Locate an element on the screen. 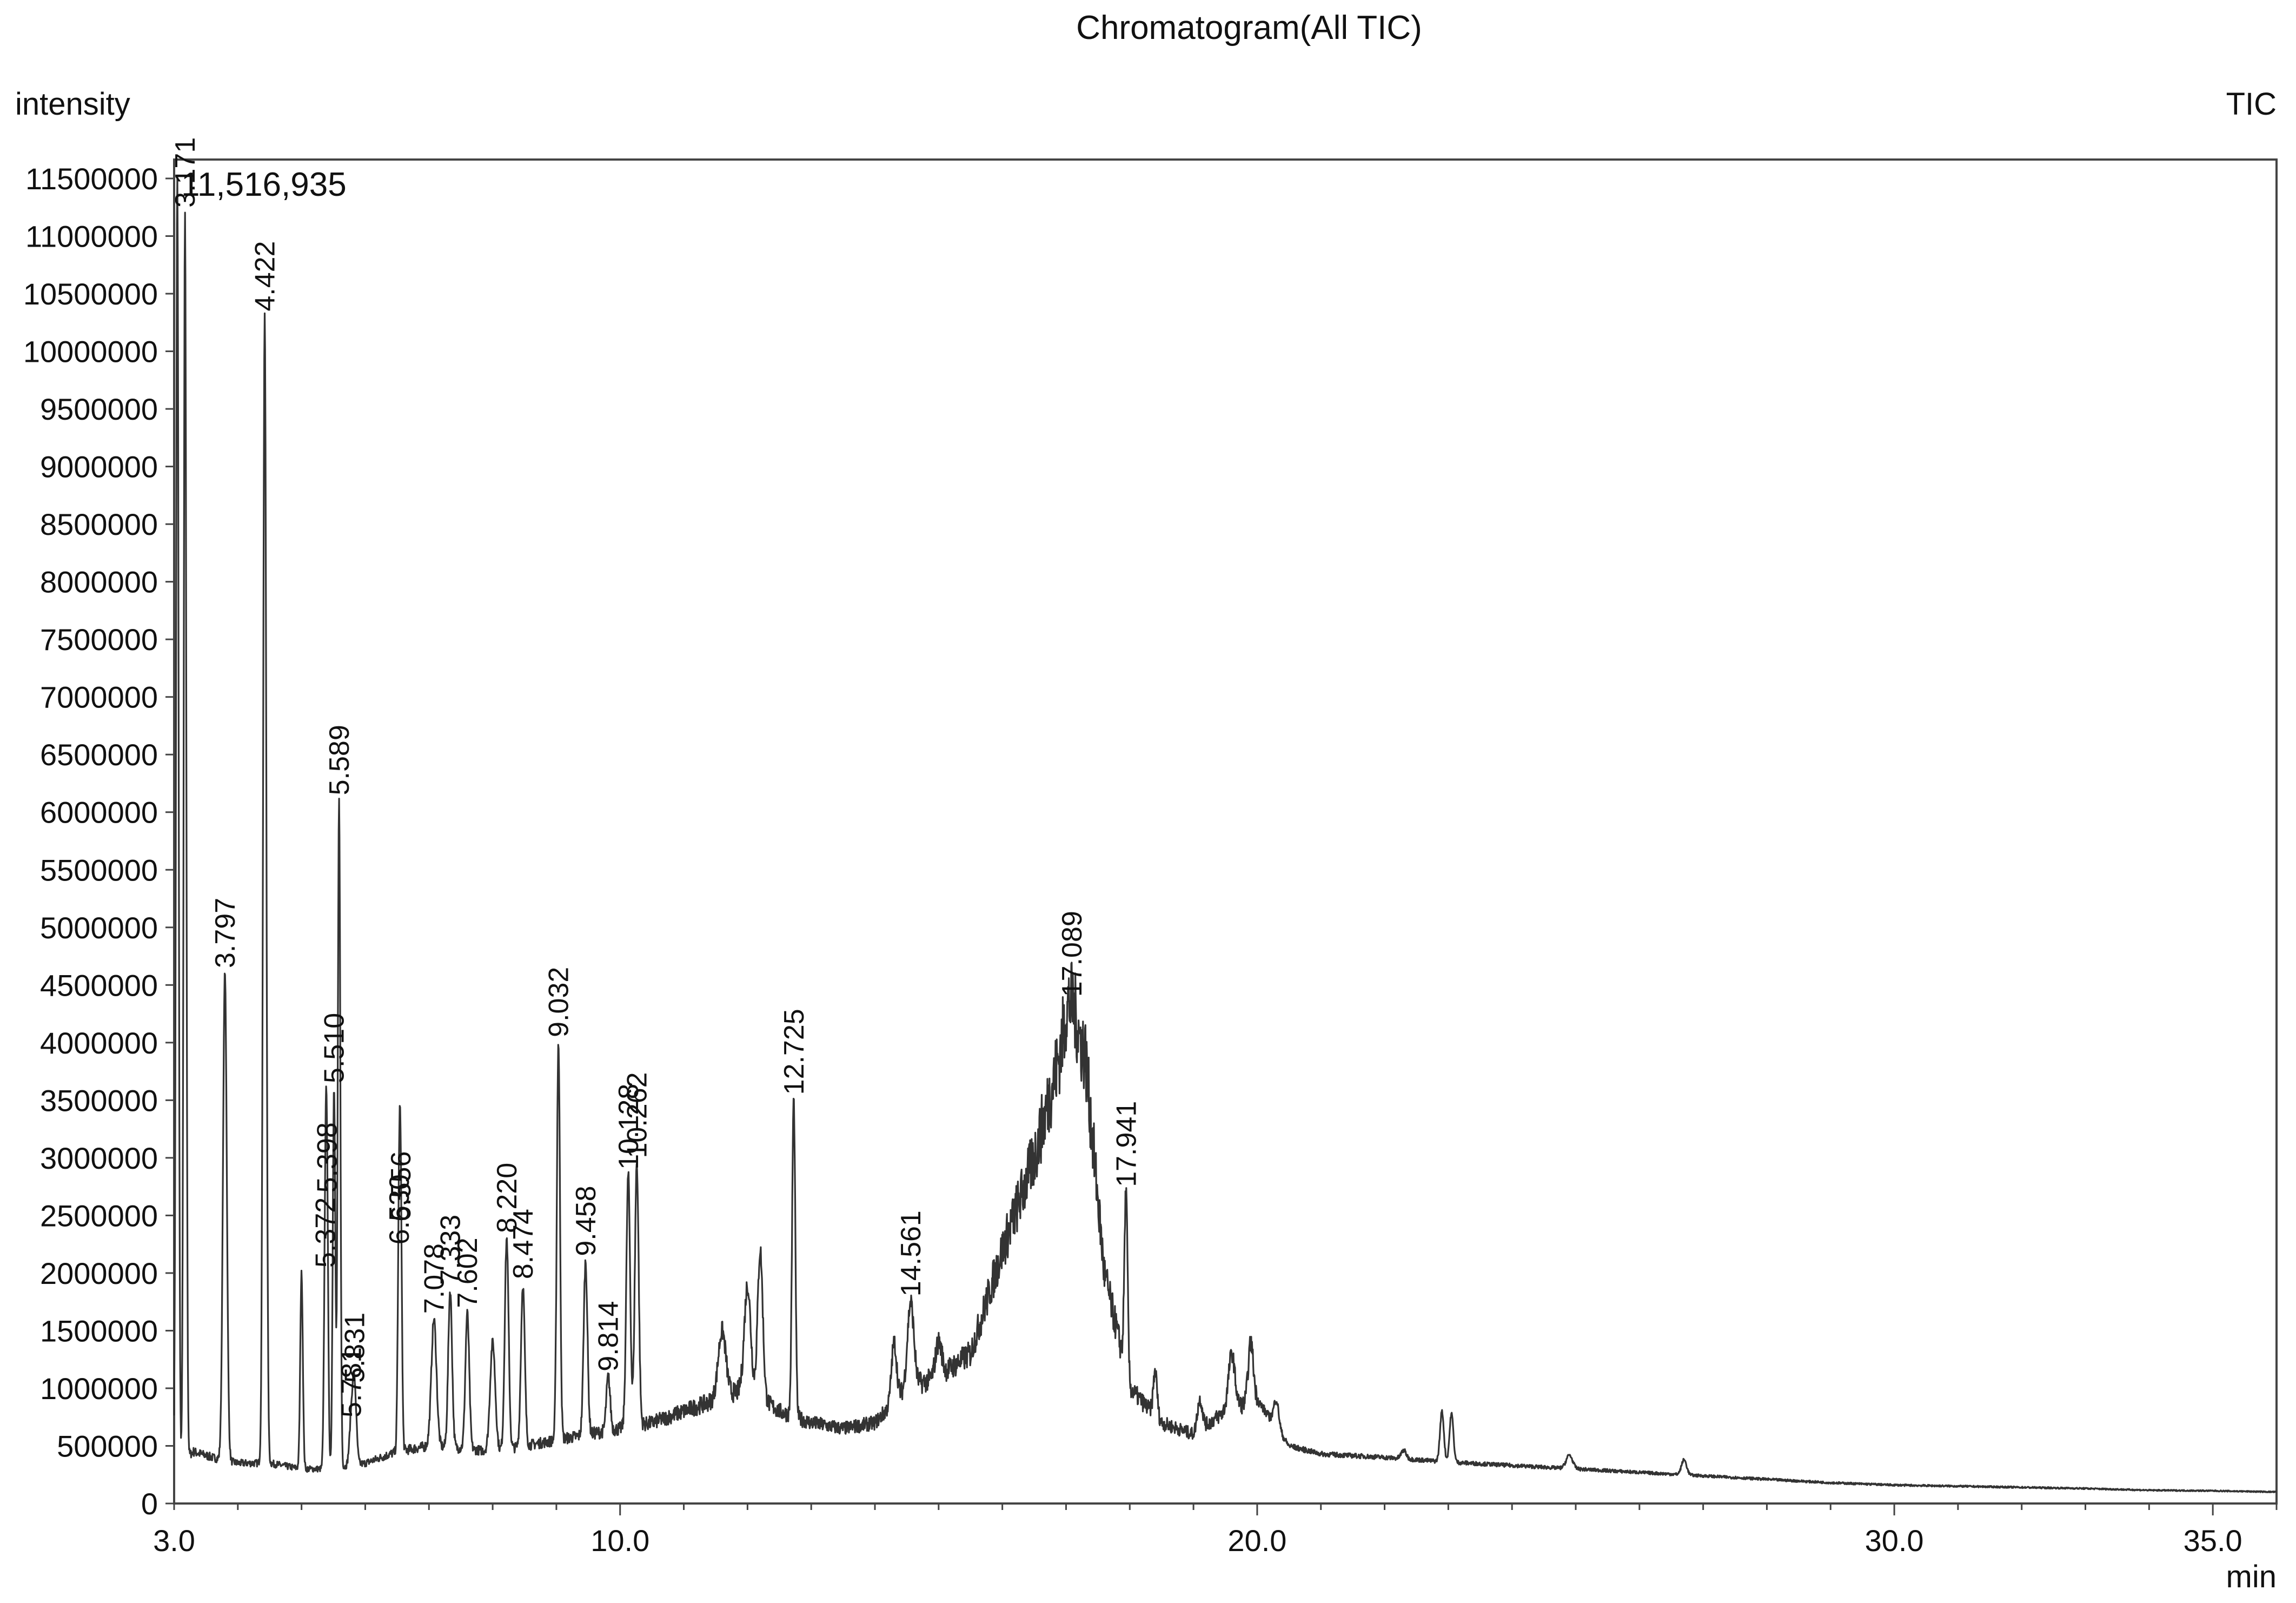  y-tick-label: 0 is located at coordinates (150, 1504).